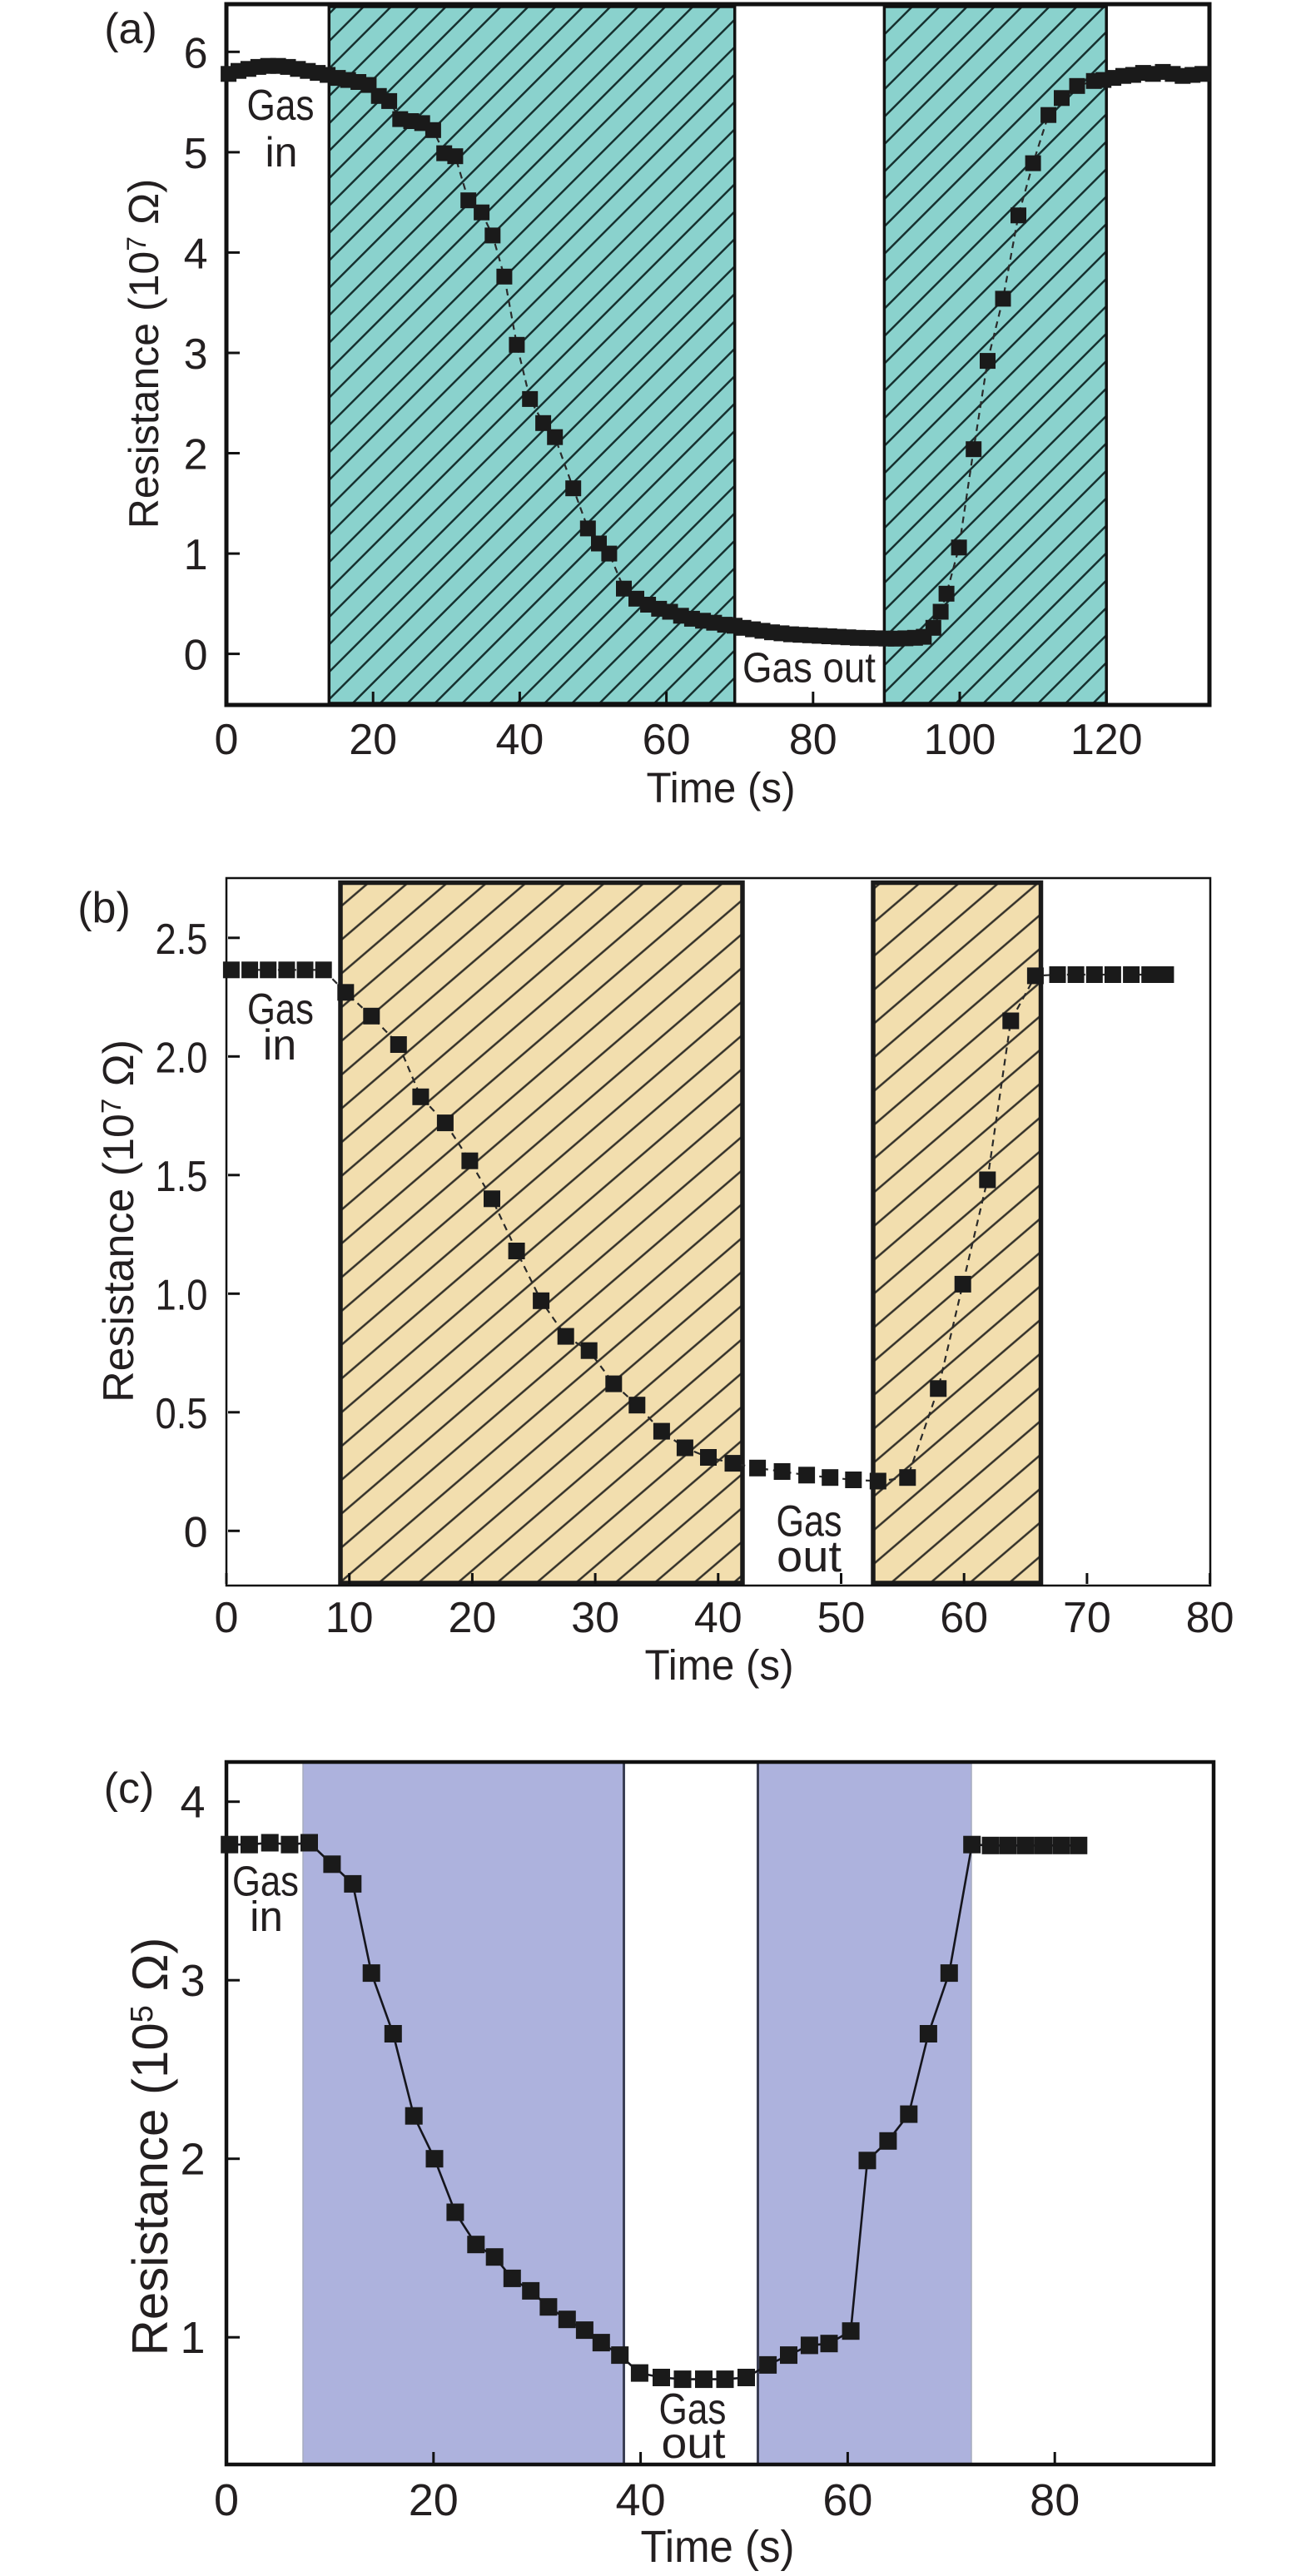 The width and height of the screenshot is (1311, 2576). Describe the element at coordinates (809, 668) in the screenshot. I see `svg-text: Gas out` at that location.